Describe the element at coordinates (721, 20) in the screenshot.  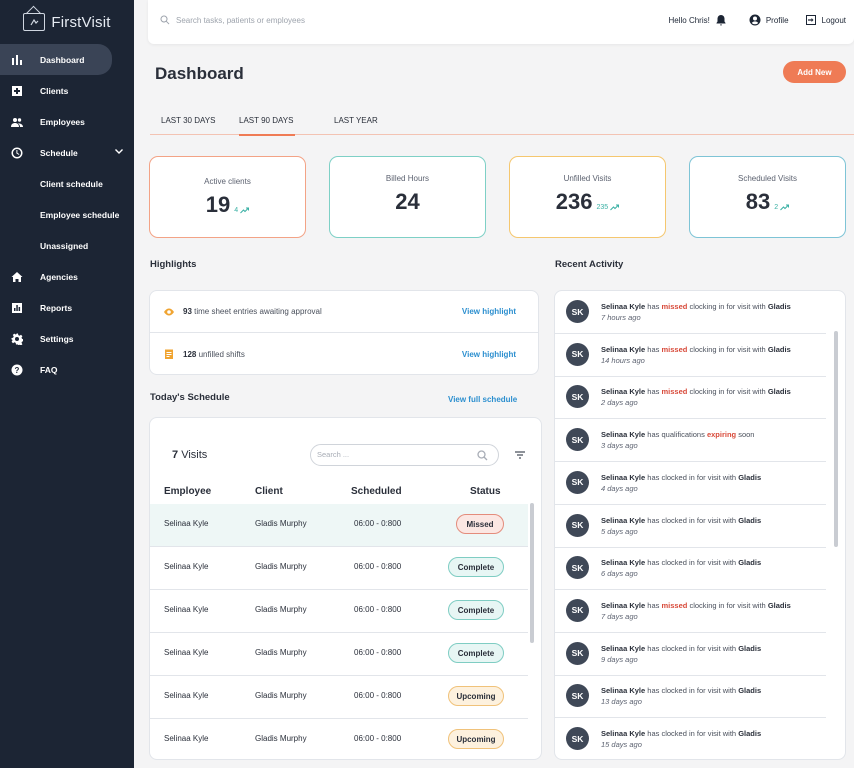
I see `bell-icon` at that location.